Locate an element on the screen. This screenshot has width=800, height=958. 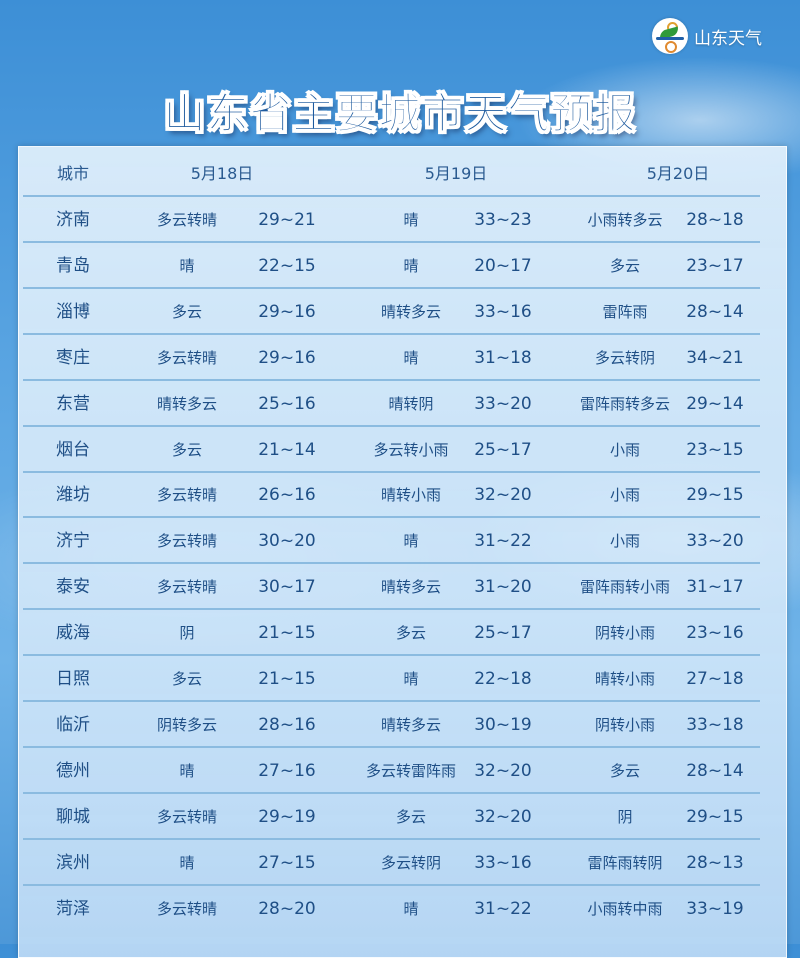
city-name: 东营 is located at coordinates (73, 403).